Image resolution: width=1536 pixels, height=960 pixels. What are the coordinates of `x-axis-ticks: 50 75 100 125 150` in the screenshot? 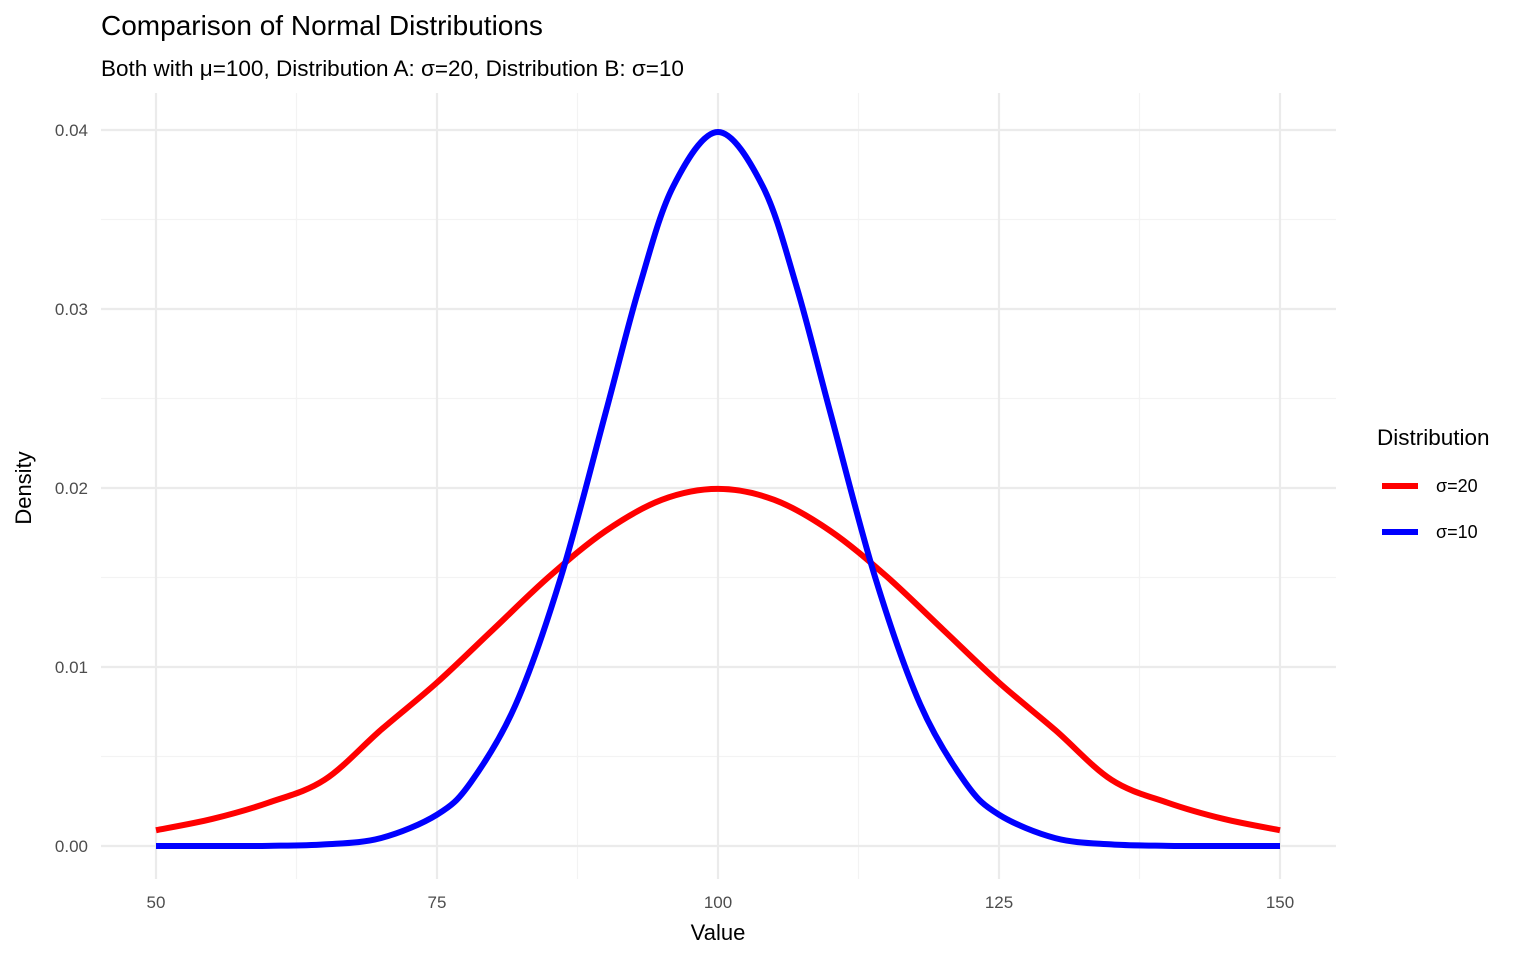 It's located at (721, 902).